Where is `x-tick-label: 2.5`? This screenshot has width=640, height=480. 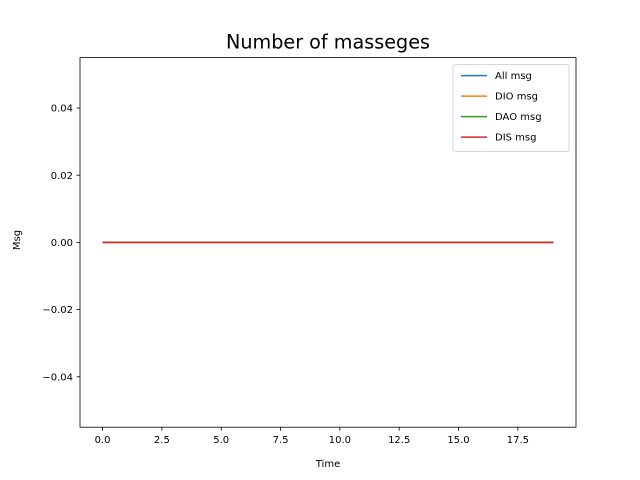 x-tick-label: 2.5 is located at coordinates (162, 440).